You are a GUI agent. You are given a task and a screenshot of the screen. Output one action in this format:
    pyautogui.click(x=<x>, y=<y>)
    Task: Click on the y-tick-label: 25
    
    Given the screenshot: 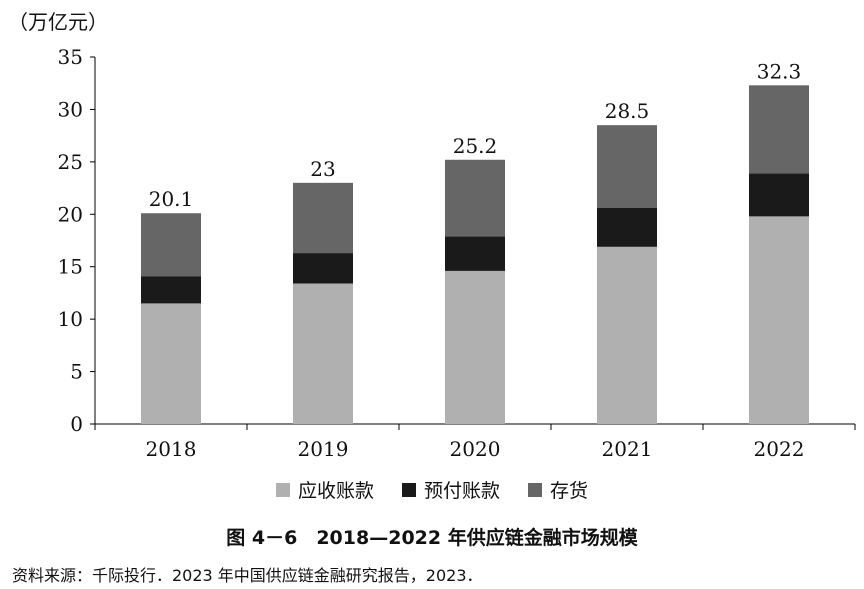 What is the action you would take?
    pyautogui.click(x=70, y=162)
    